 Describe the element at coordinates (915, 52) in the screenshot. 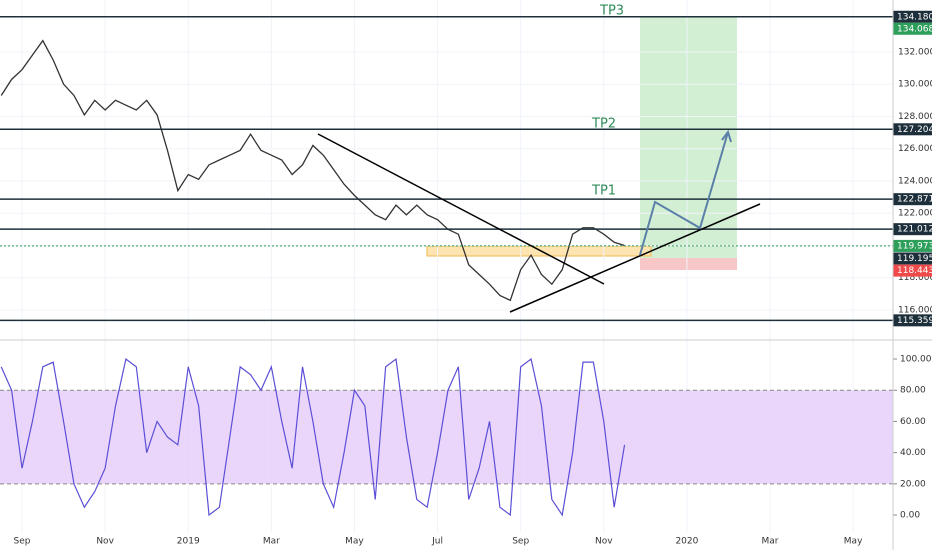

I see `y-tick-label: 132.000` at that location.